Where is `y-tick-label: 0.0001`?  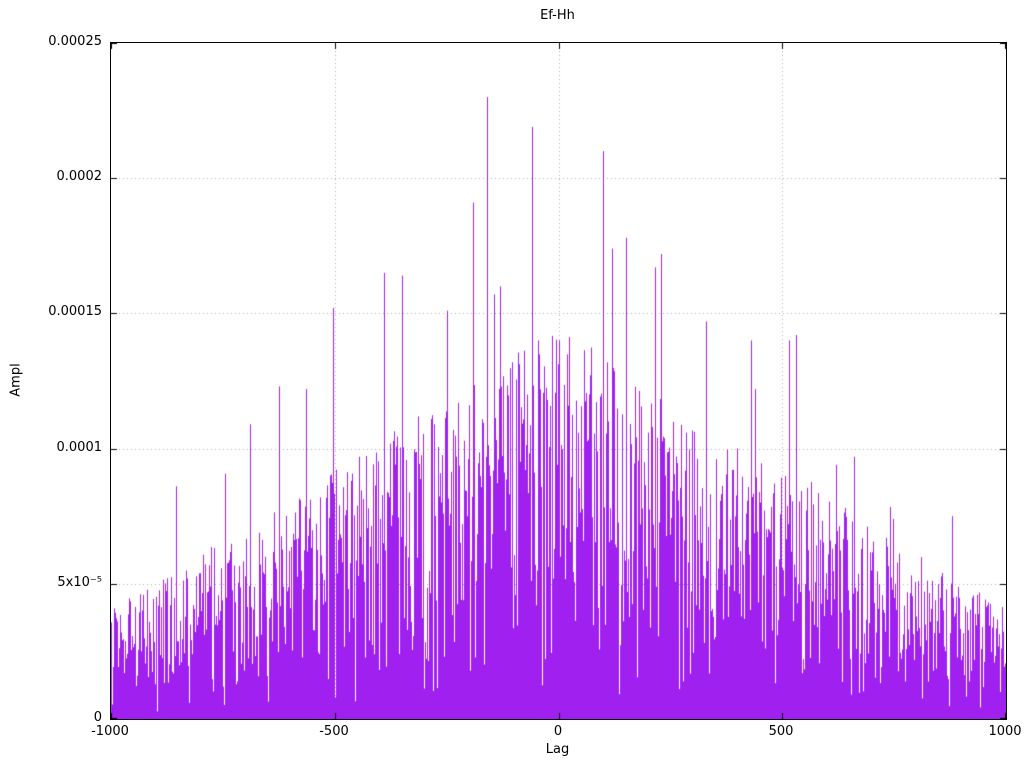 y-tick-label: 0.0001 is located at coordinates (79, 447).